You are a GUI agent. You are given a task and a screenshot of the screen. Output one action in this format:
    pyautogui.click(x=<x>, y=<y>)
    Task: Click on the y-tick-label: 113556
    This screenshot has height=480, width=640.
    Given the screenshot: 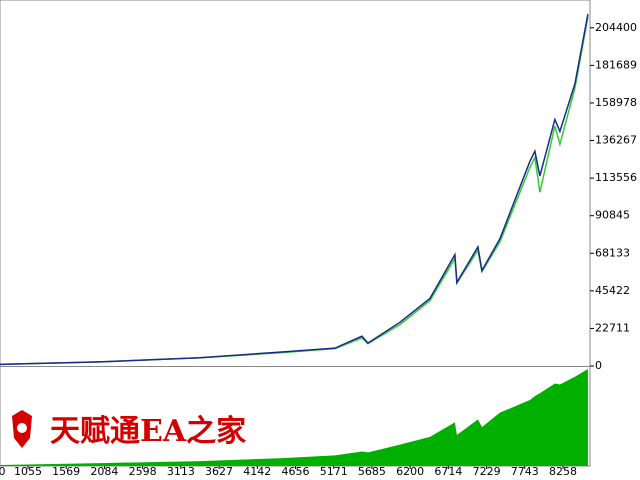 What is the action you would take?
    pyautogui.click(x=616, y=177)
    